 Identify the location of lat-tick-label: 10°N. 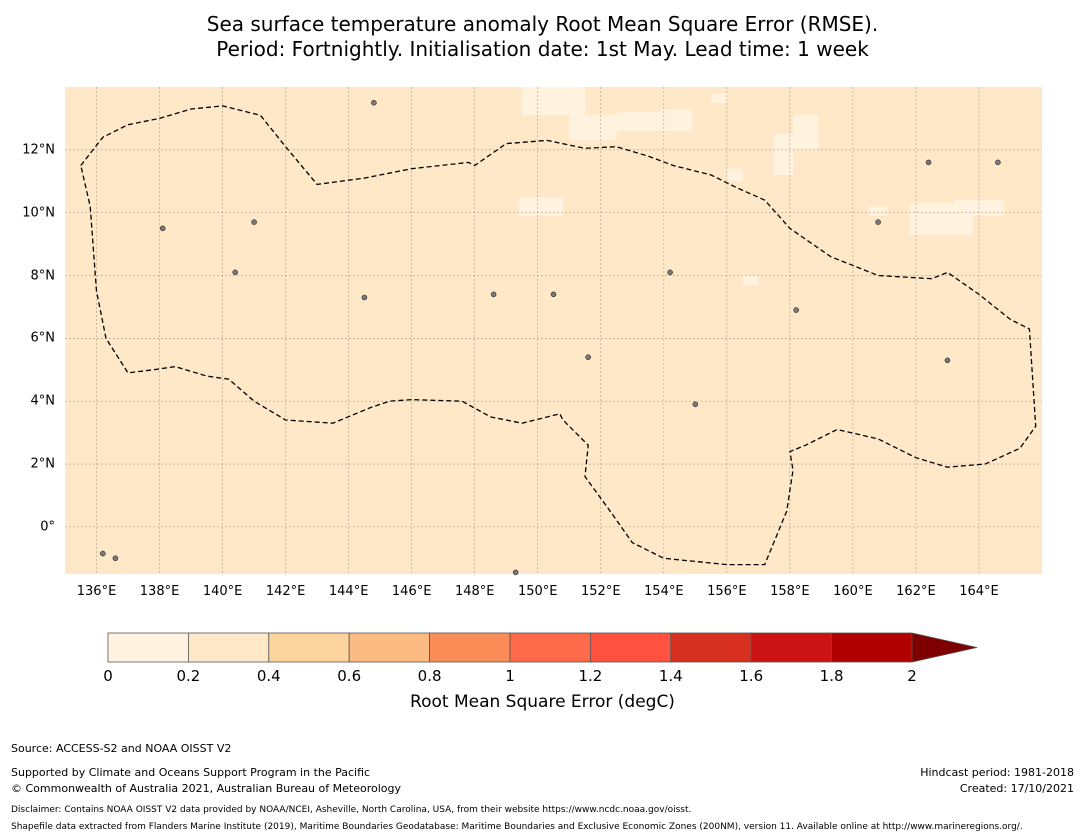
(38, 213).